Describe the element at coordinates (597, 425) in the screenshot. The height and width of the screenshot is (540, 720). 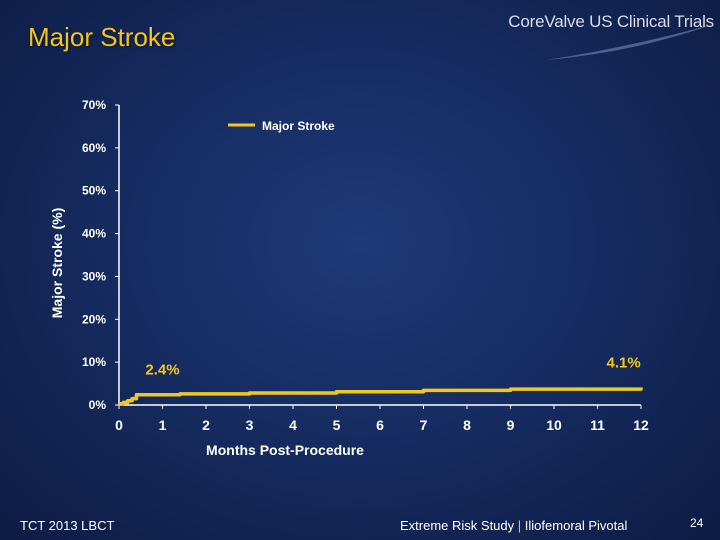
I see `x-tick-label: 11` at that location.